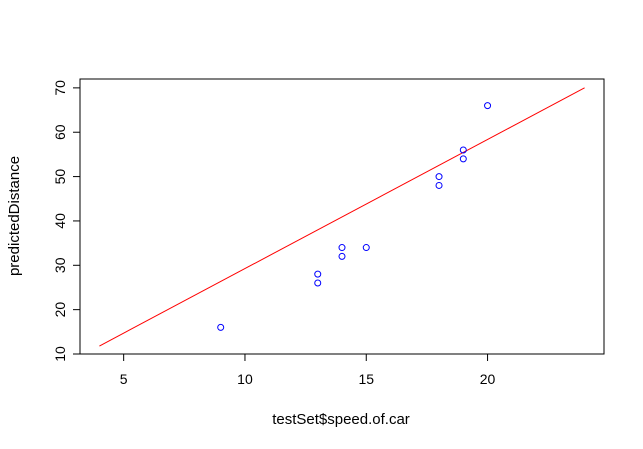 The image size is (643, 449). Describe the element at coordinates (366, 379) in the screenshot. I see `x-tick-label: 15` at that location.